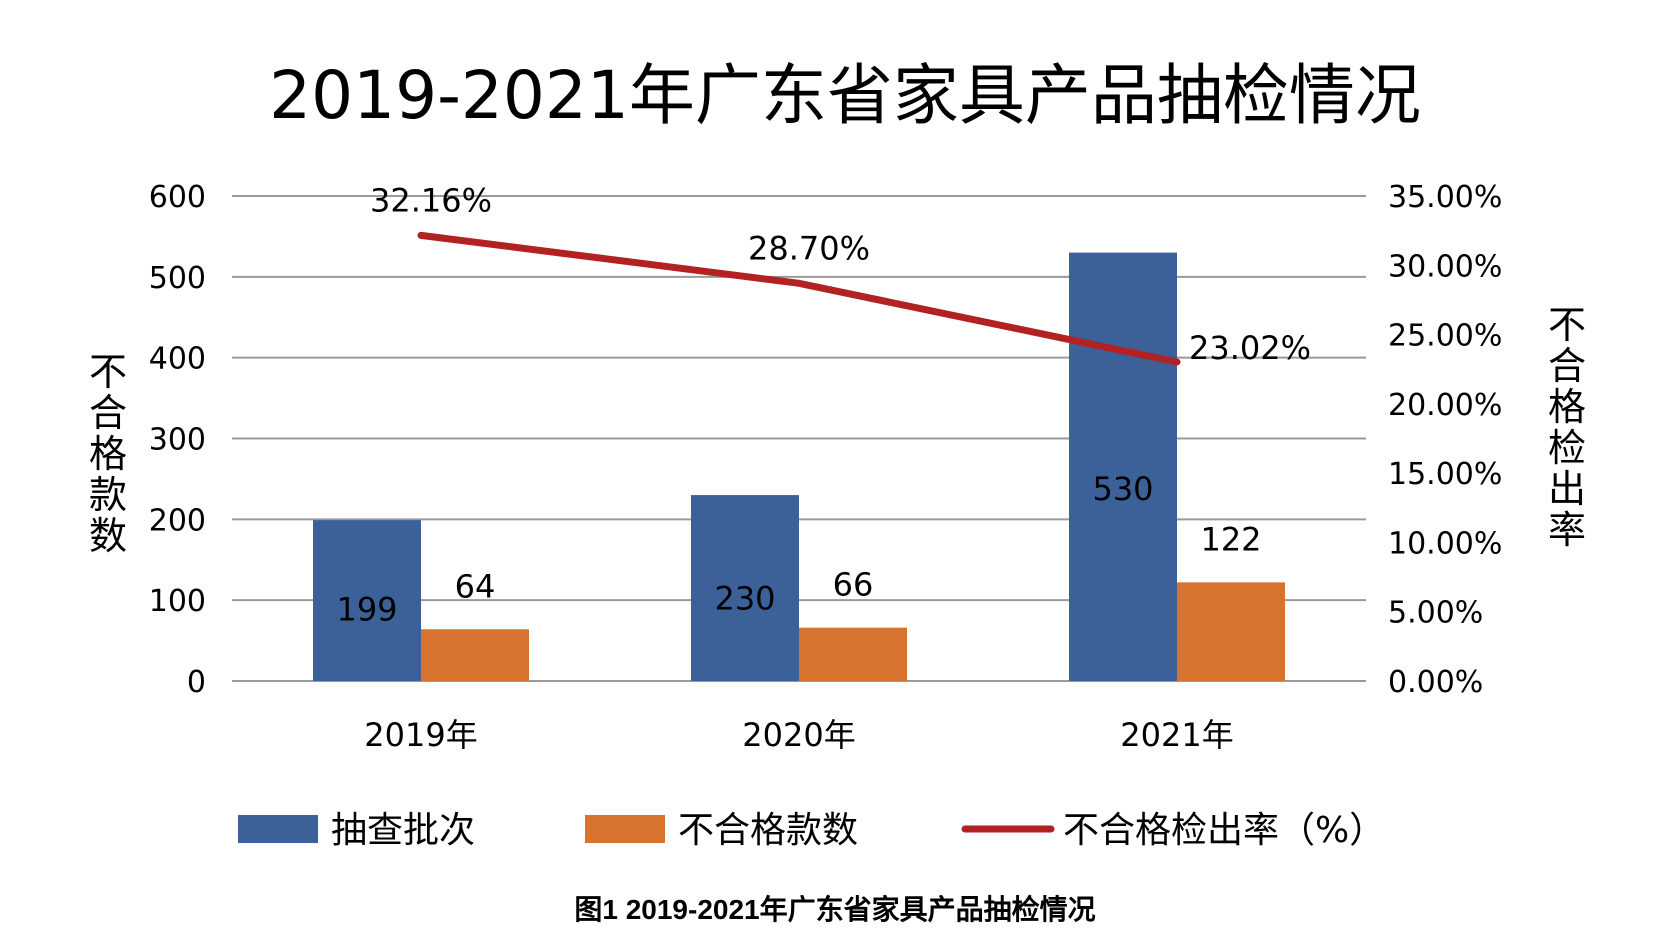 The width and height of the screenshot is (1670, 944). I want to click on rate-data-label: 32.16%, so click(431, 200).